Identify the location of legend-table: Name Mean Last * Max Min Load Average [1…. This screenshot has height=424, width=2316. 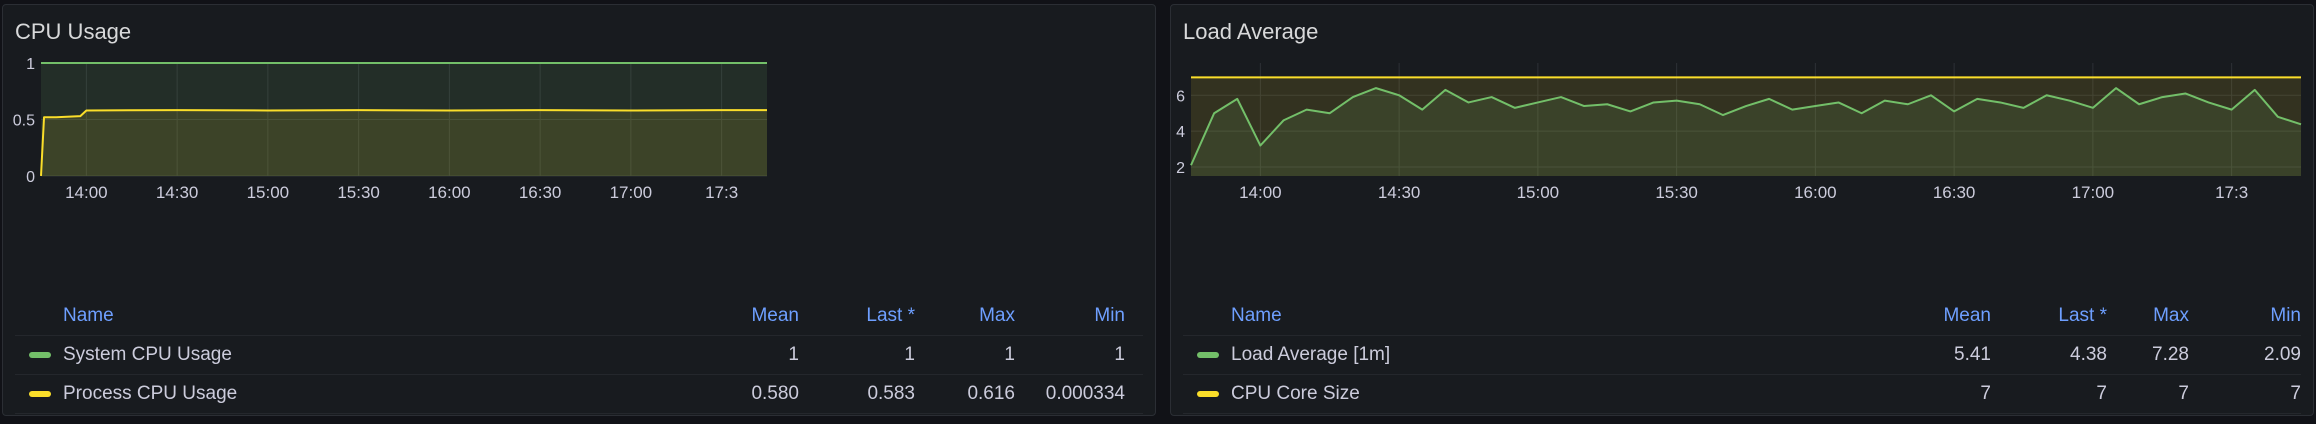
(1742, 355).